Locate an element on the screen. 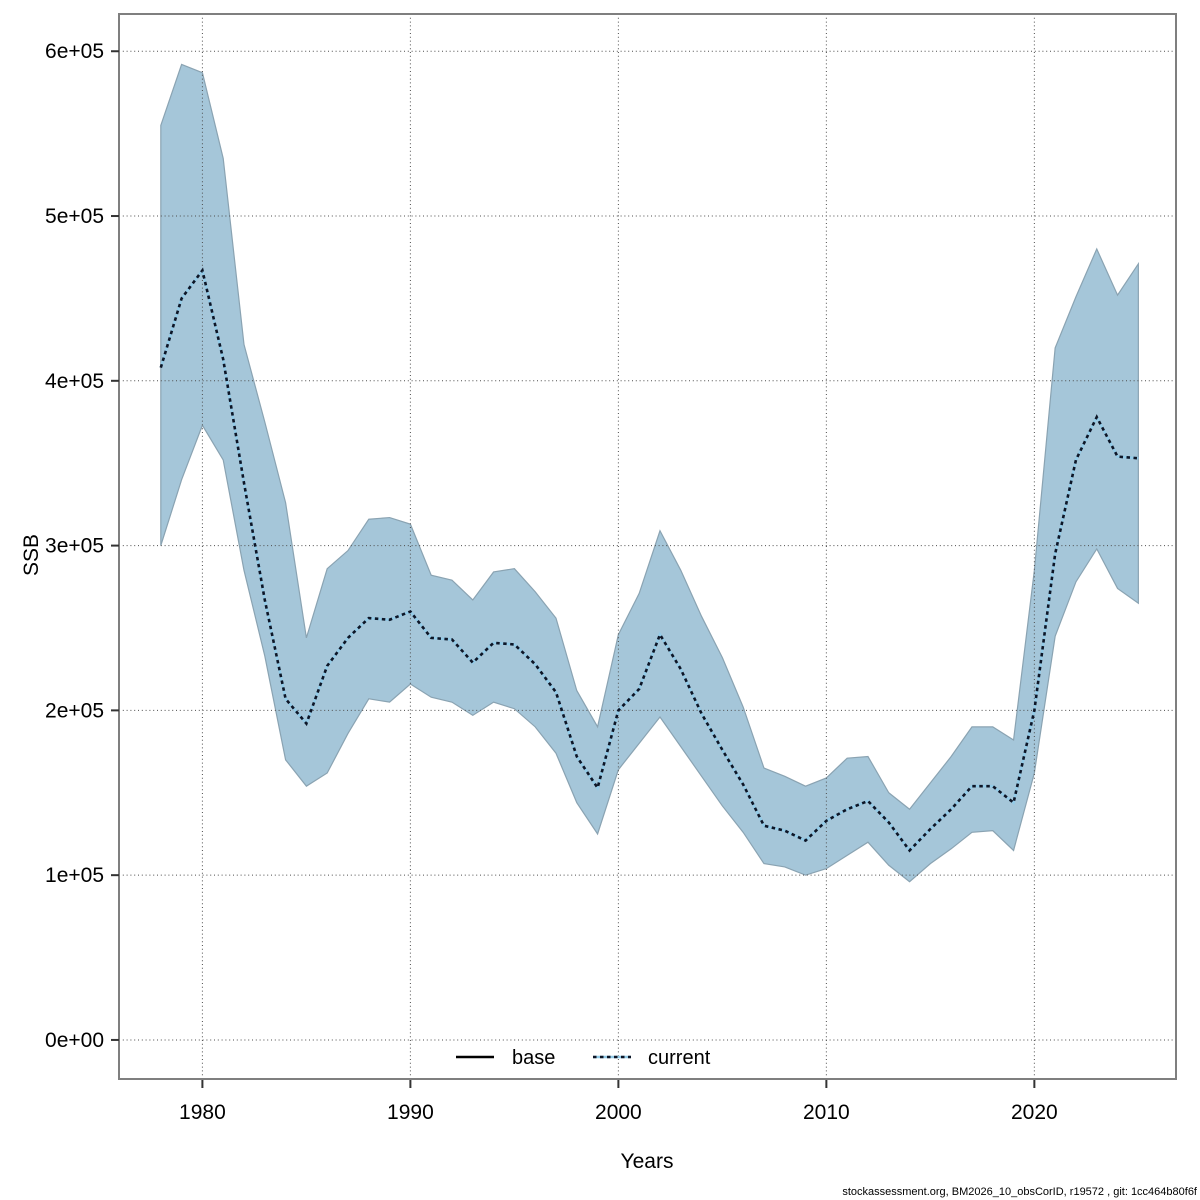 The width and height of the screenshot is (1200, 1200). legend-label-base: base is located at coordinates (533, 1058).